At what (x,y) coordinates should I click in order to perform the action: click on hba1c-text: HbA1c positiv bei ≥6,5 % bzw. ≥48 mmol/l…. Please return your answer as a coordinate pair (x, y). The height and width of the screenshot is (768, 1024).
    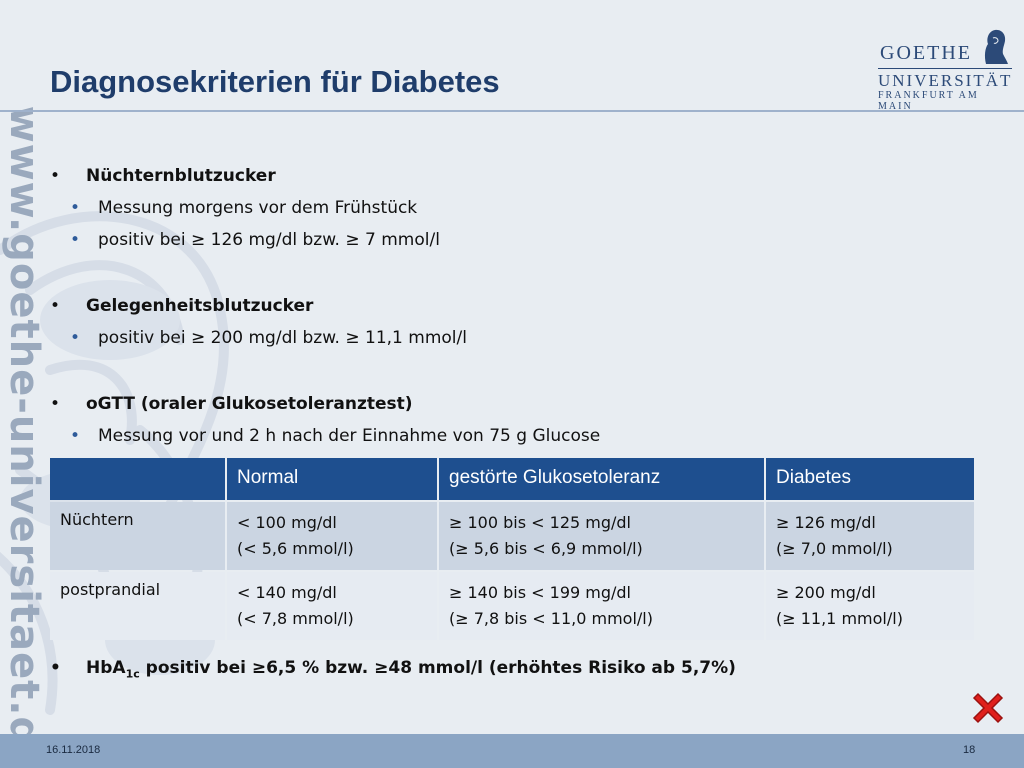
    Looking at the image, I should click on (411, 669).